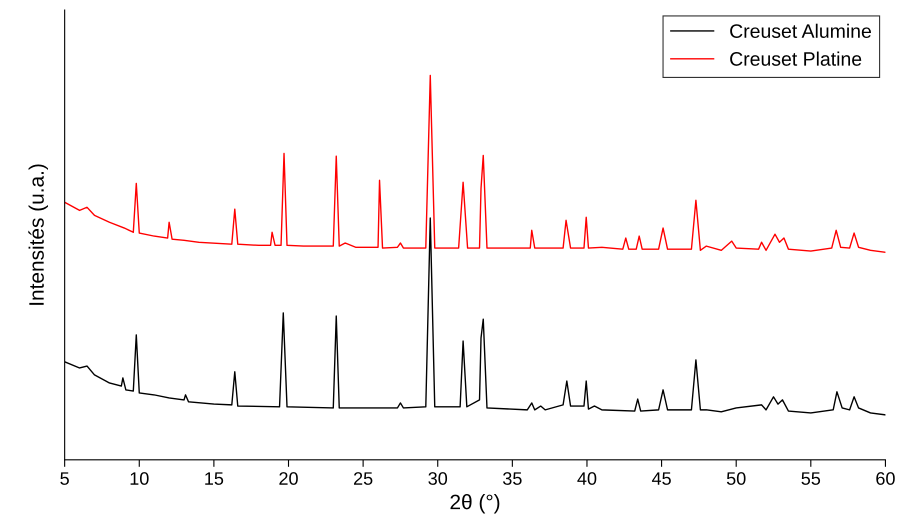 This screenshot has height=531, width=898. What do you see at coordinates (885, 478) in the screenshot?
I see `x-tick-label: 60` at bounding box center [885, 478].